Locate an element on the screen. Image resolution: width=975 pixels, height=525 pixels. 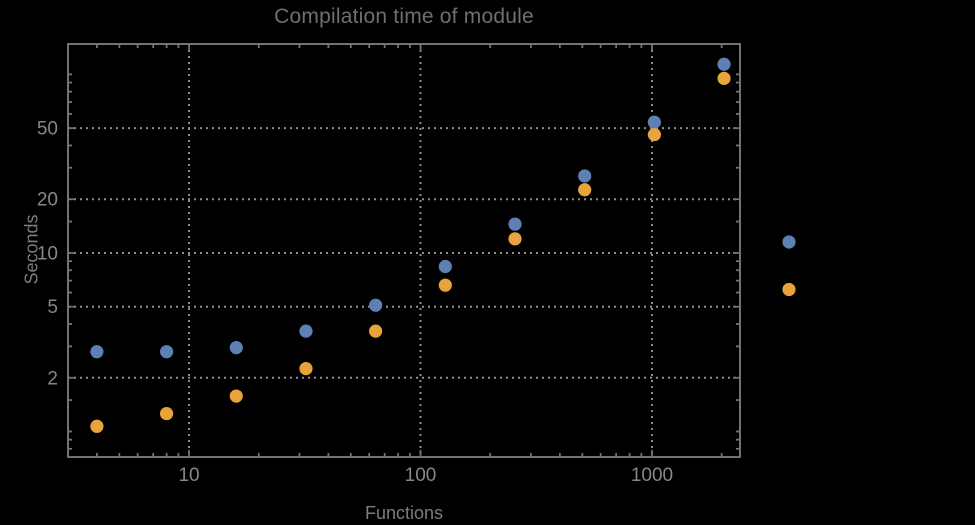
data-point-series-orange-x32 is located at coordinates (306, 369).